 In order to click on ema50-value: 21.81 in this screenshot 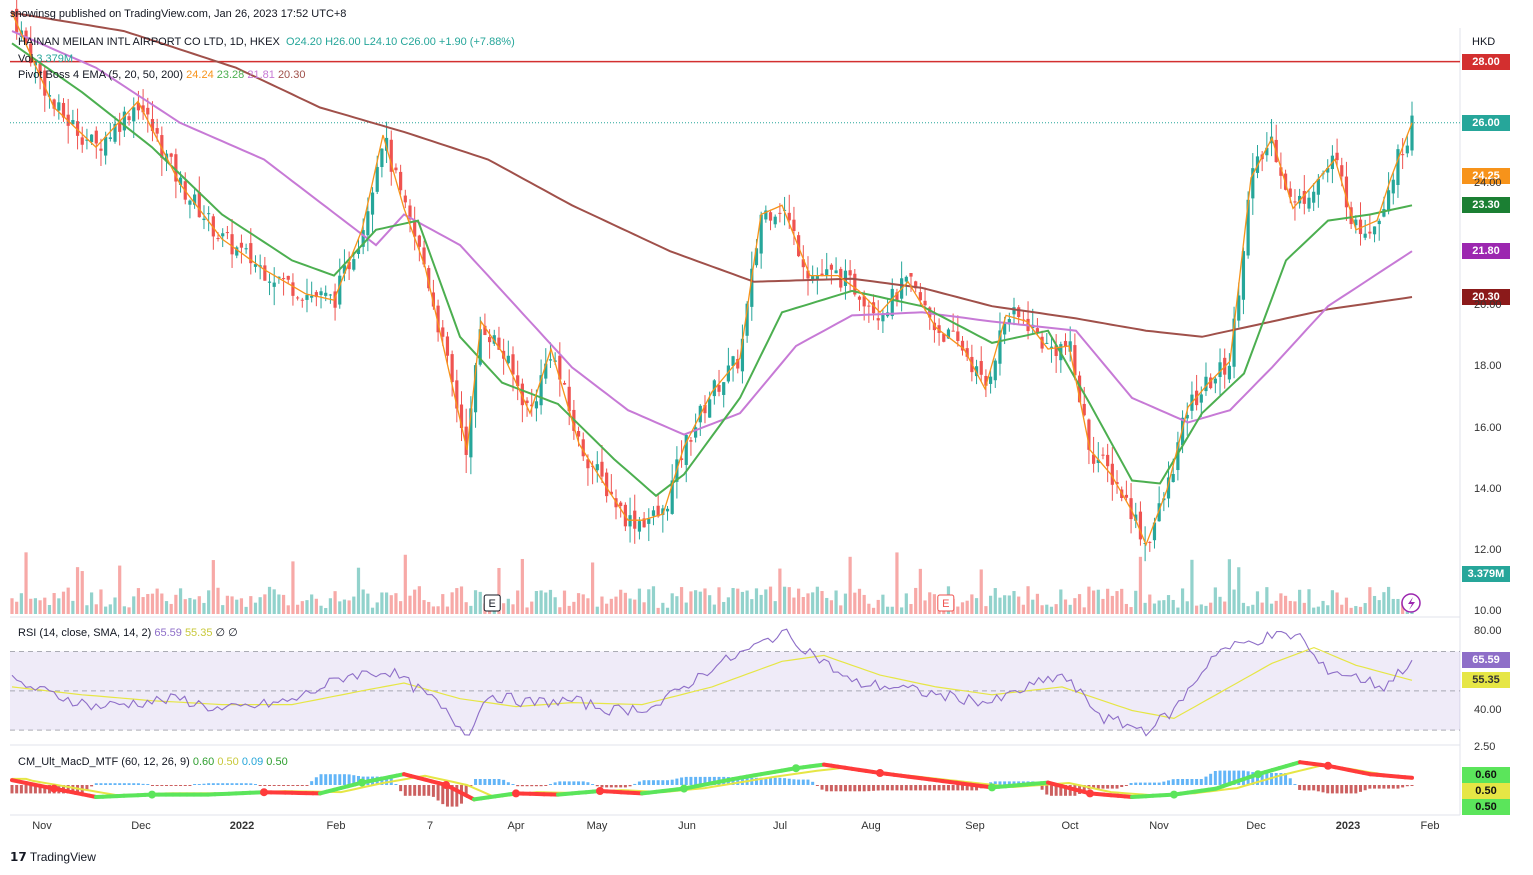, I will do `click(261, 75)`.